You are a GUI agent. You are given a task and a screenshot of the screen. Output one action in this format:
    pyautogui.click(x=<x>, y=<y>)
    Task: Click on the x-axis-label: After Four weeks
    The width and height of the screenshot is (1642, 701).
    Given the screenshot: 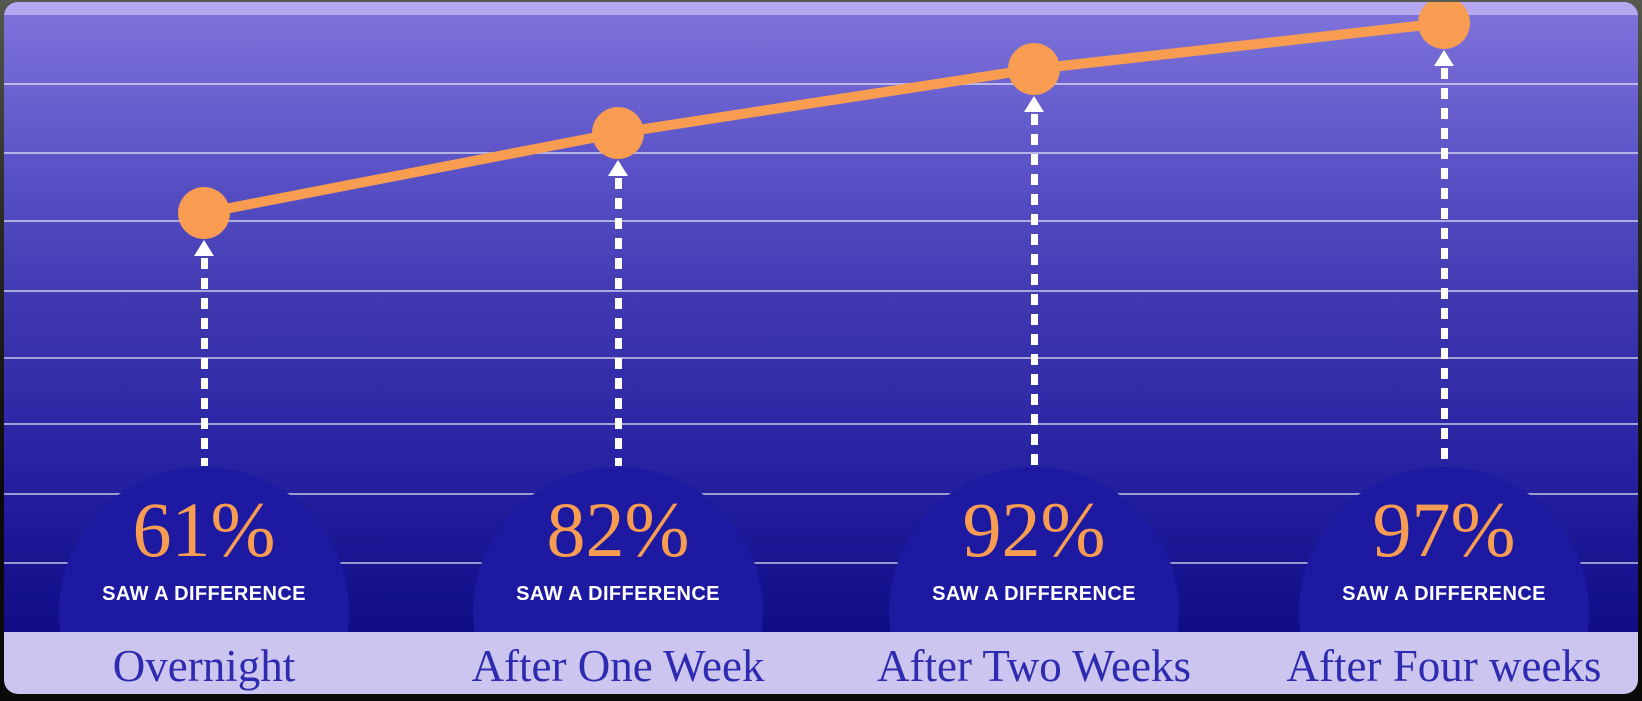 What is the action you would take?
    pyautogui.click(x=1444, y=666)
    